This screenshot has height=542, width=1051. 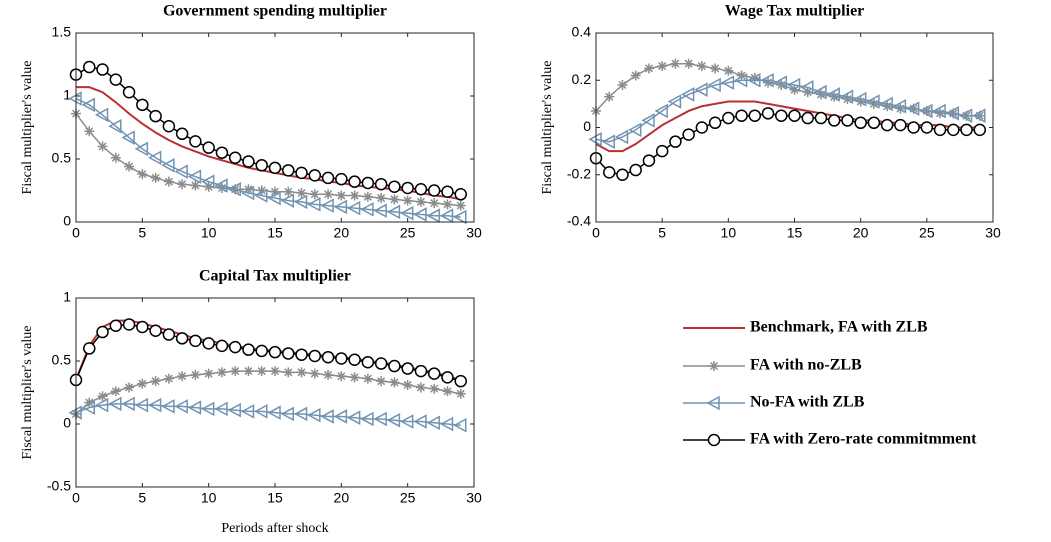 I want to click on legend-item: Benchmark, FA with ZLB, so click(x=805, y=327).